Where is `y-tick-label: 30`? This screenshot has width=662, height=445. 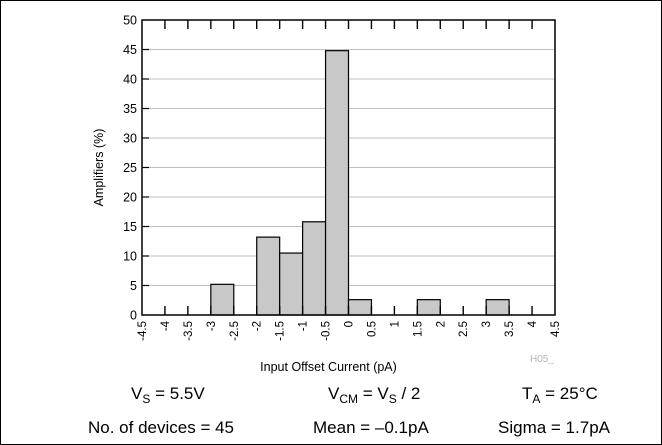
y-tick-label: 30 is located at coordinates (130, 139).